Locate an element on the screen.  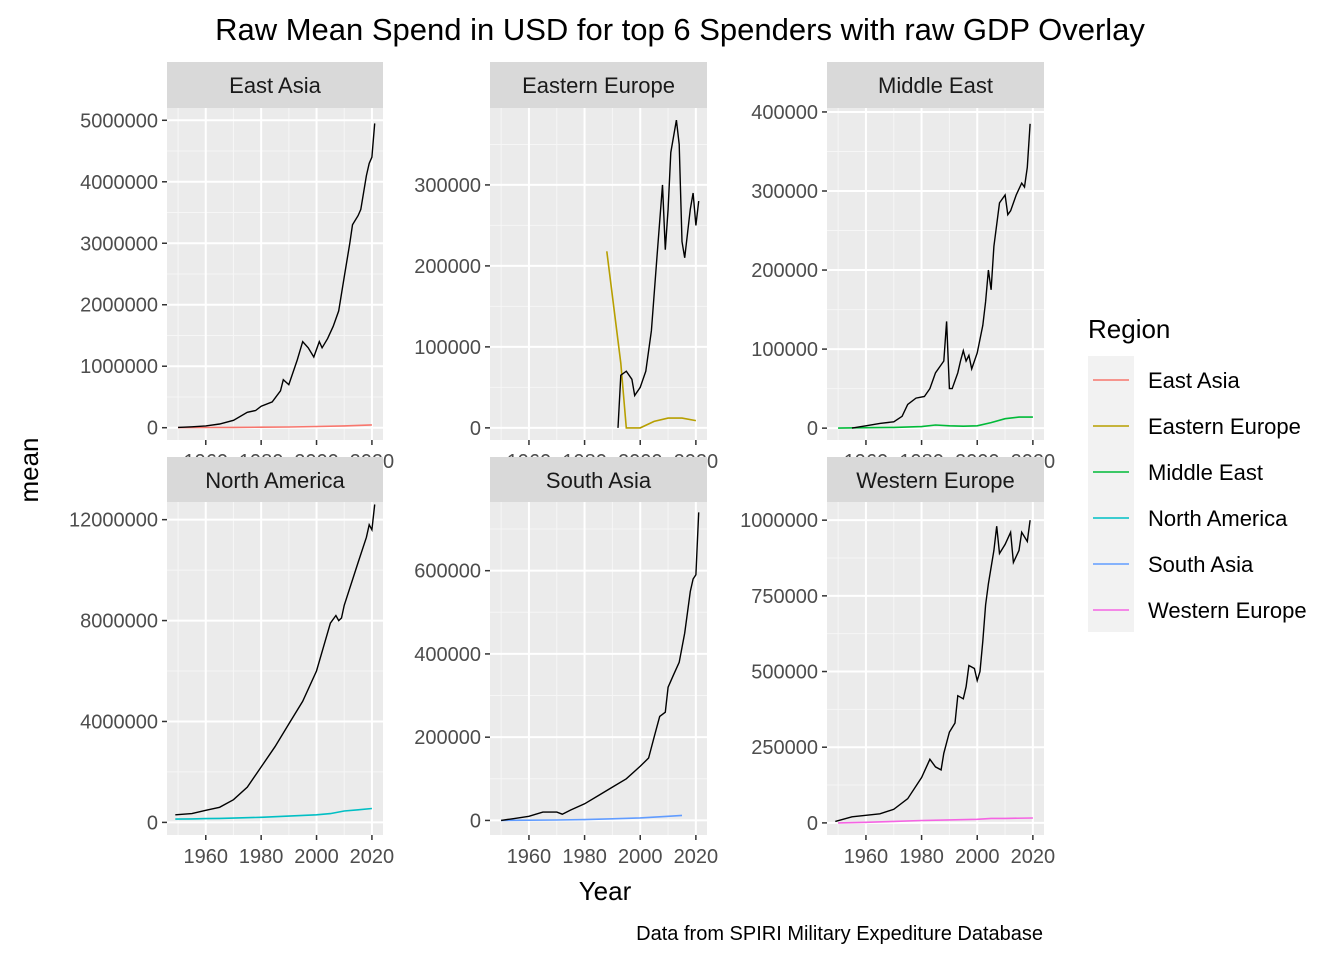
strip-middle-east is located at coordinates (935, 85).